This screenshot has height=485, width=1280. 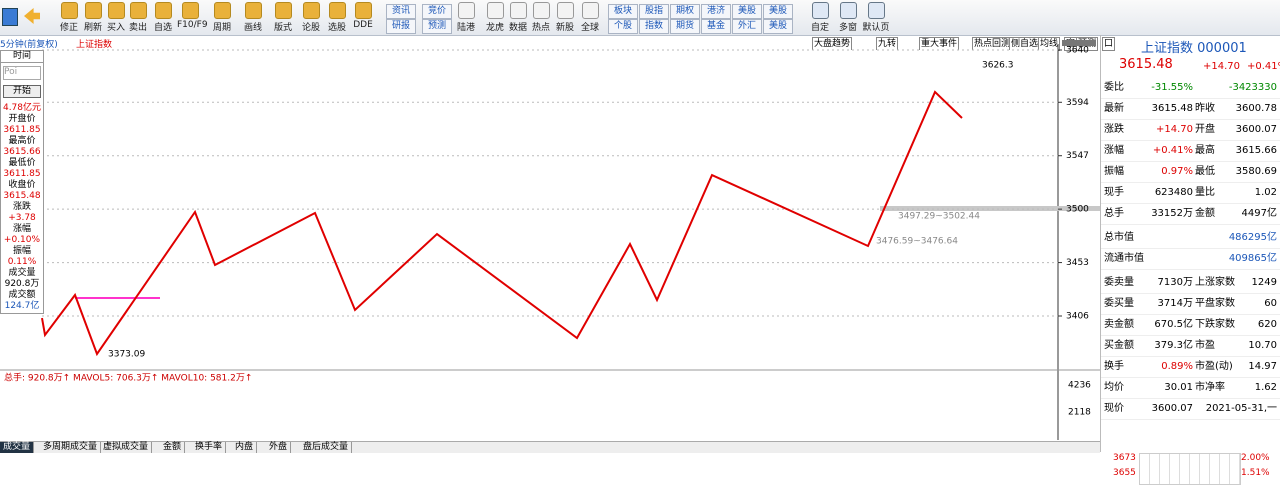 I want to click on label: 论股, so click(x=310, y=28).